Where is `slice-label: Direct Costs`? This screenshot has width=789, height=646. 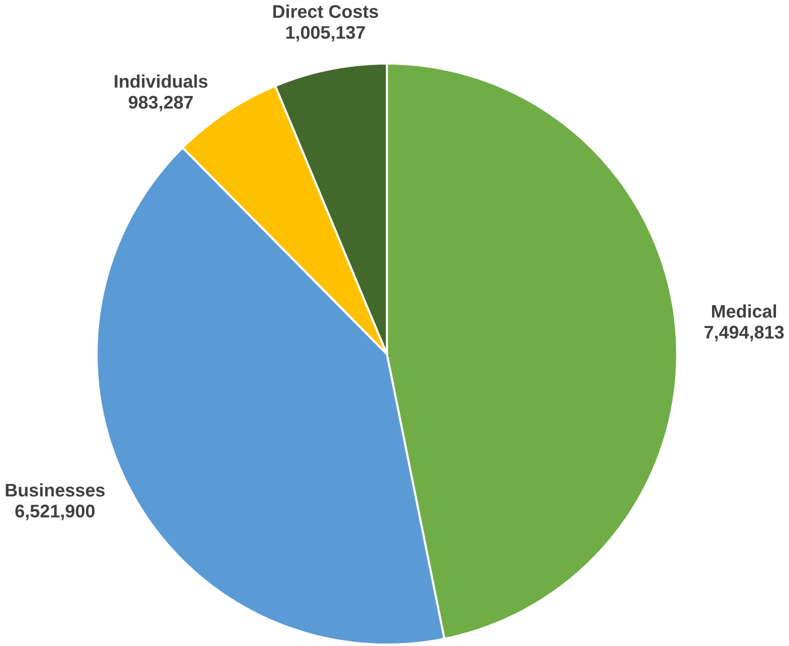 slice-label: Direct Costs is located at coordinates (325, 11).